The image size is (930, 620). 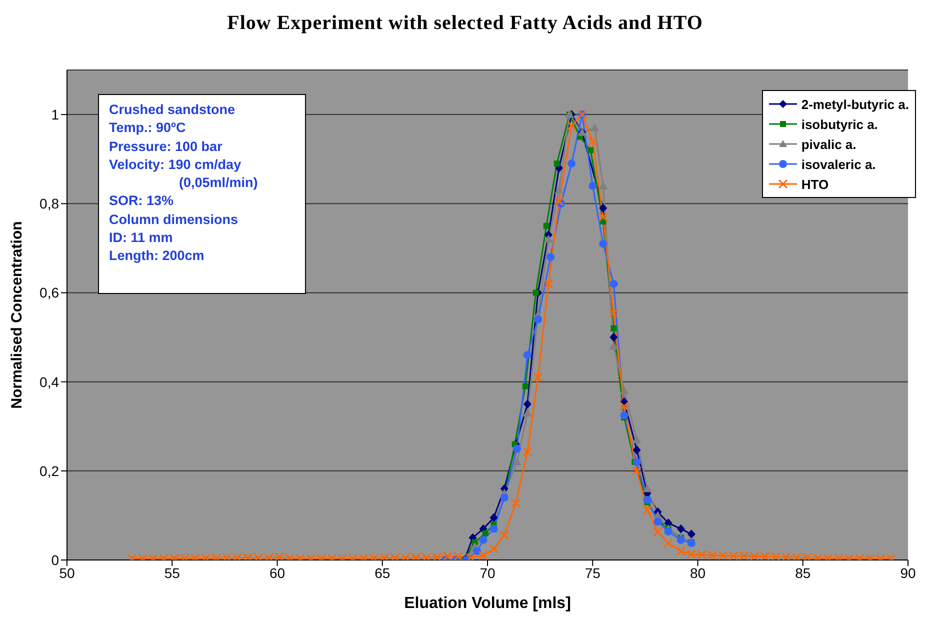 I want to click on y-tick-label: 0, so click(x=55, y=560).